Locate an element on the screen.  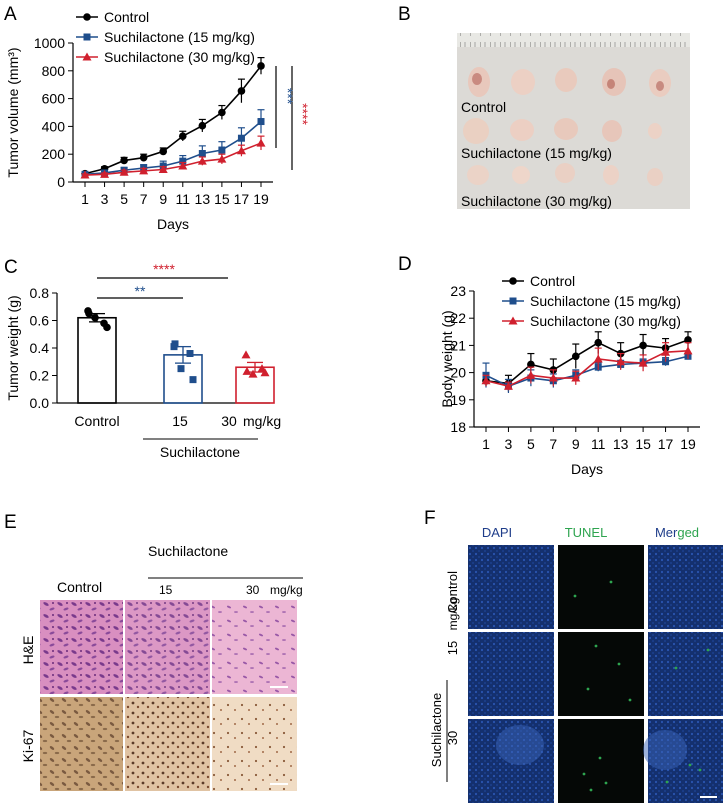
group-label: Suchilactone is located at coordinates (200, 452).